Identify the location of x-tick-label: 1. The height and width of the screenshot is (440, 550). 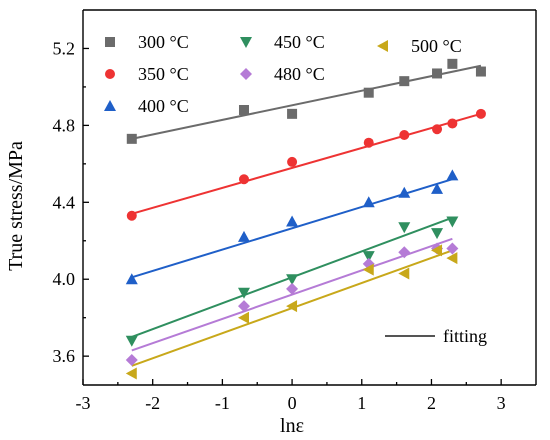
(361, 403).